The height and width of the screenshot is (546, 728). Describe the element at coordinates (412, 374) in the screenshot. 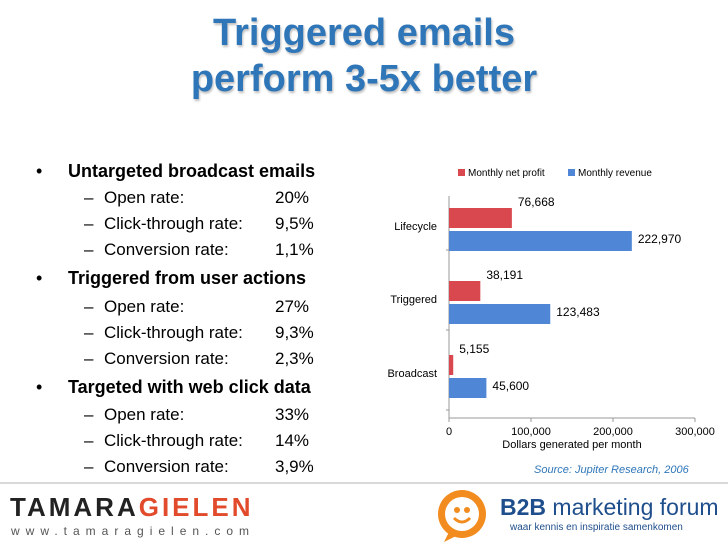

I see `category-label: Broadcast` at that location.